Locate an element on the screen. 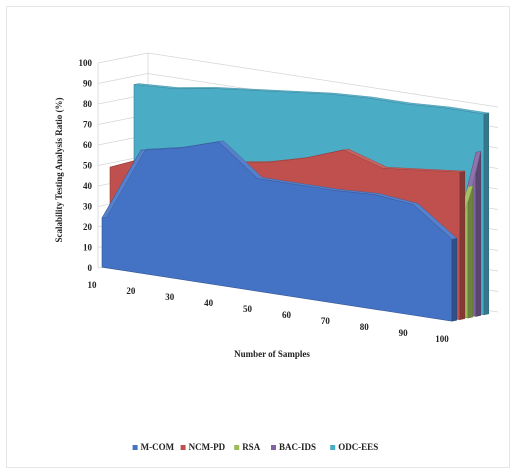  y-tick-label: 60 is located at coordinates (88, 145).